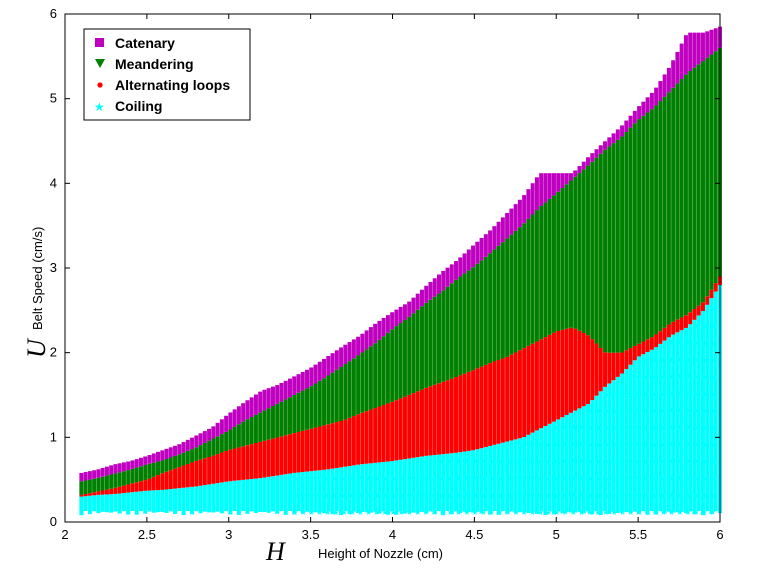  I want to click on x-tick-label: 5, so click(556, 534).